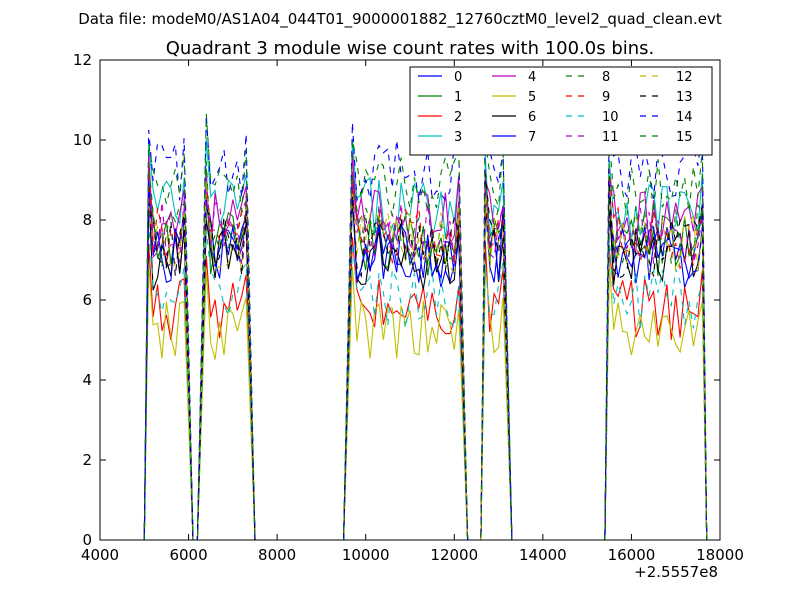 The image size is (800, 600). What do you see at coordinates (514, 137) in the screenshot?
I see `legend-item-7: 7` at bounding box center [514, 137].